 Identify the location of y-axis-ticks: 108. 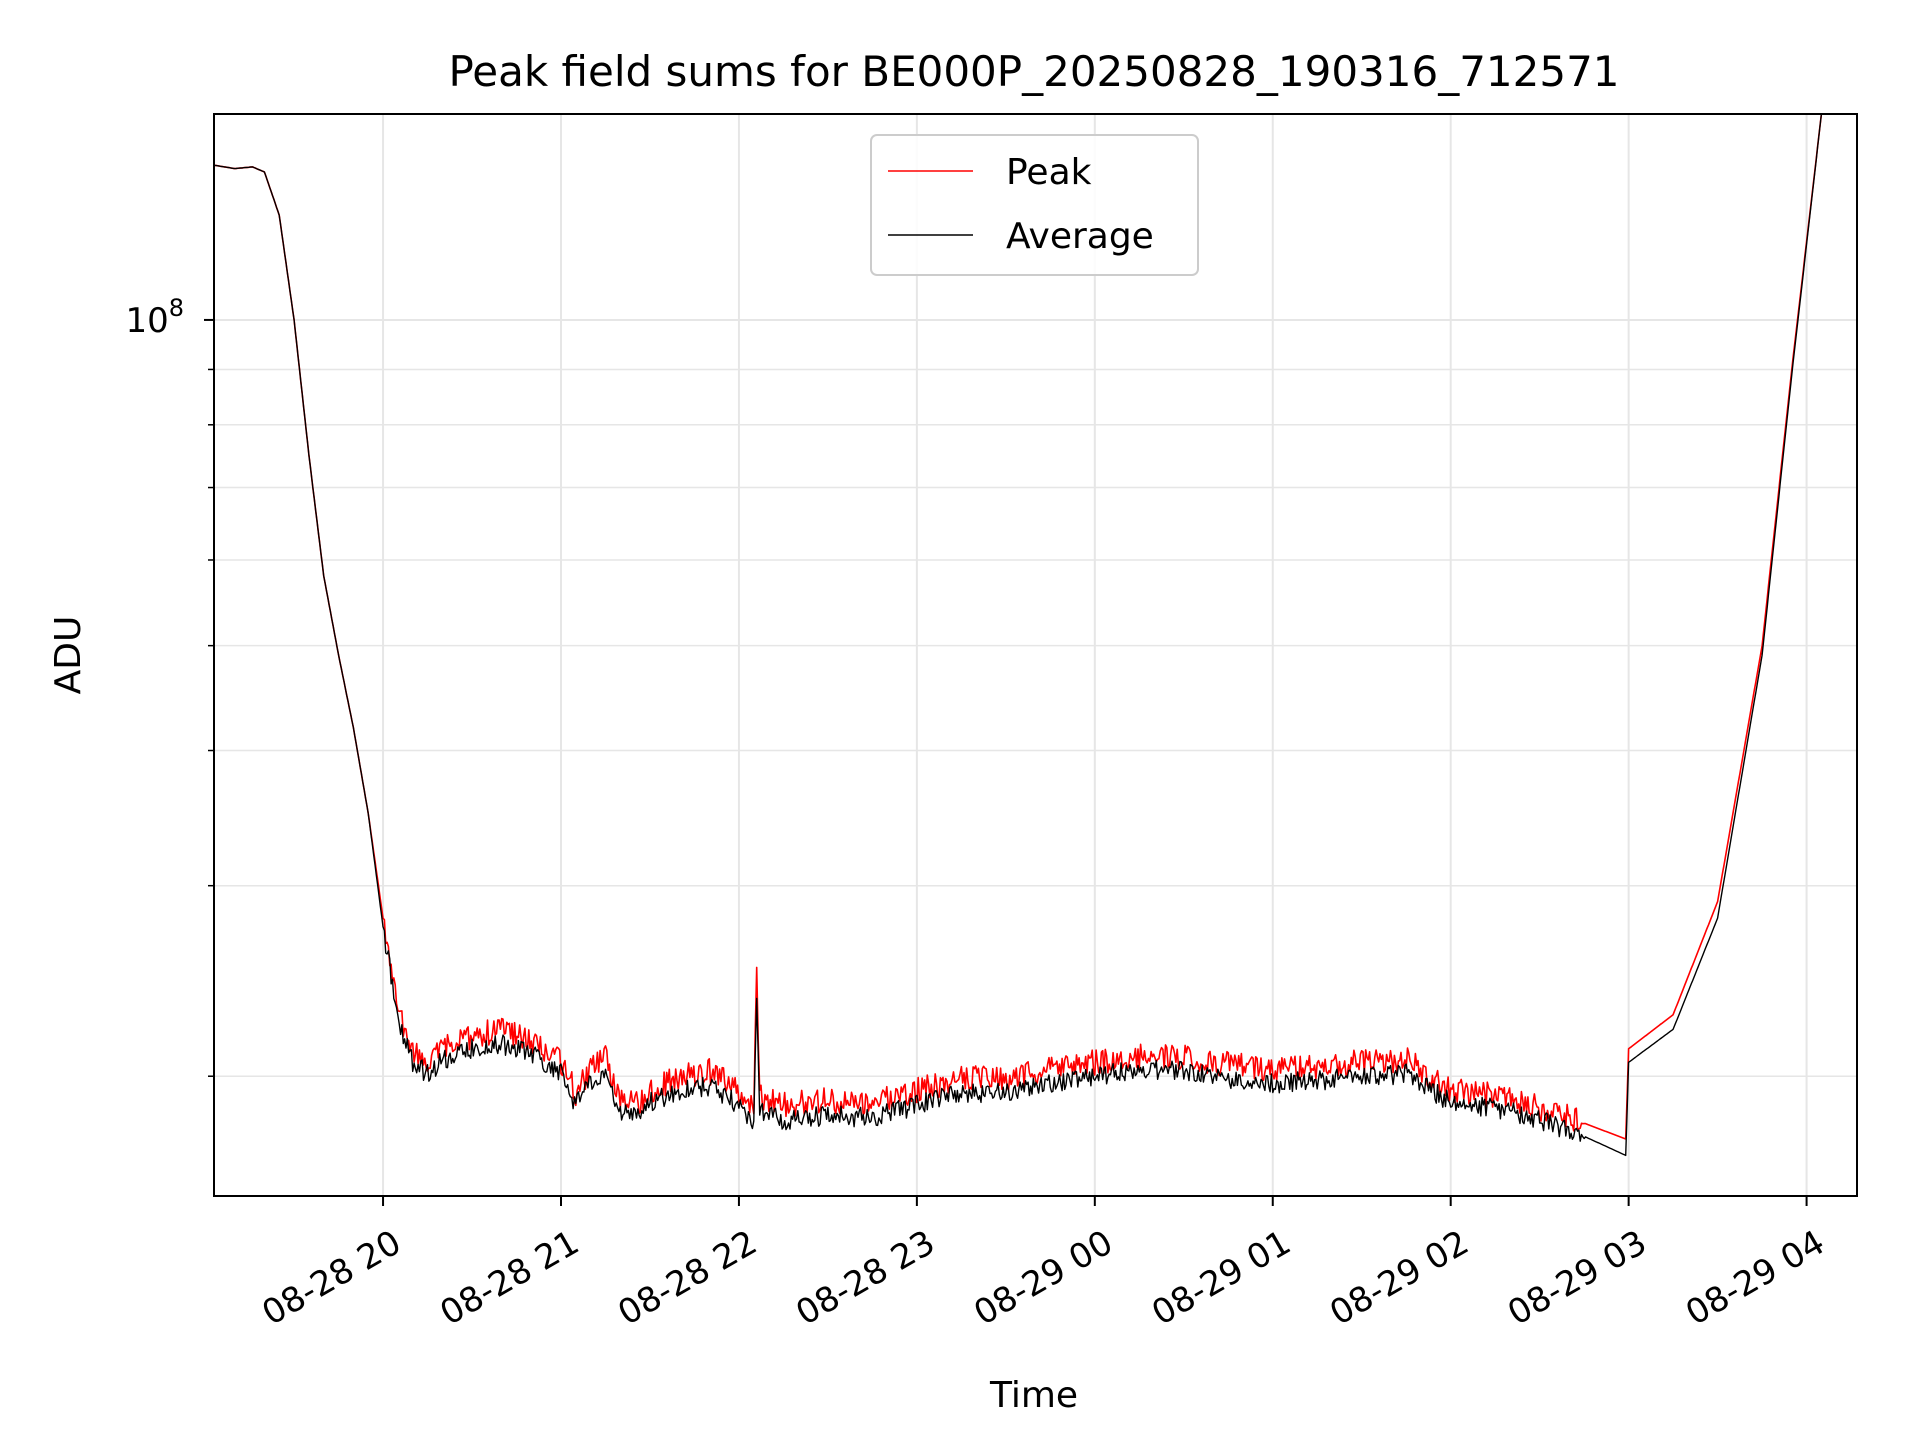
(169, 685).